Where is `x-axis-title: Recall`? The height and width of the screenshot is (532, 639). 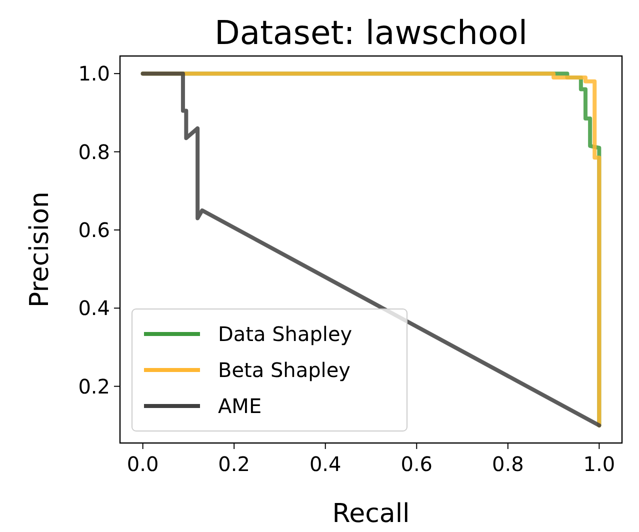
x-axis-title: Recall is located at coordinates (371, 514).